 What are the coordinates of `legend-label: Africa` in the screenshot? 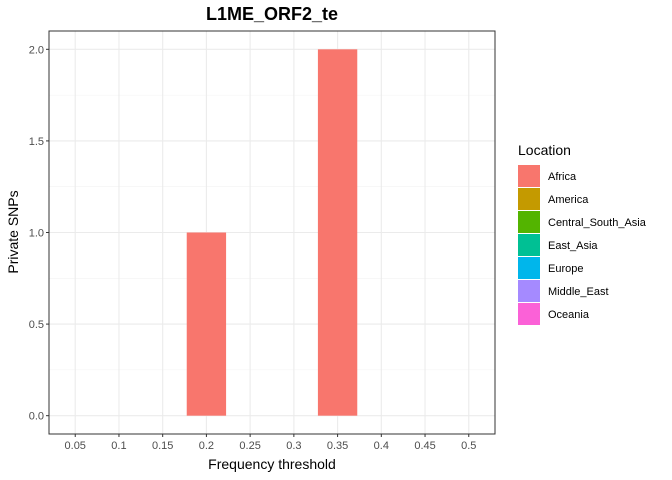 It's located at (562, 177).